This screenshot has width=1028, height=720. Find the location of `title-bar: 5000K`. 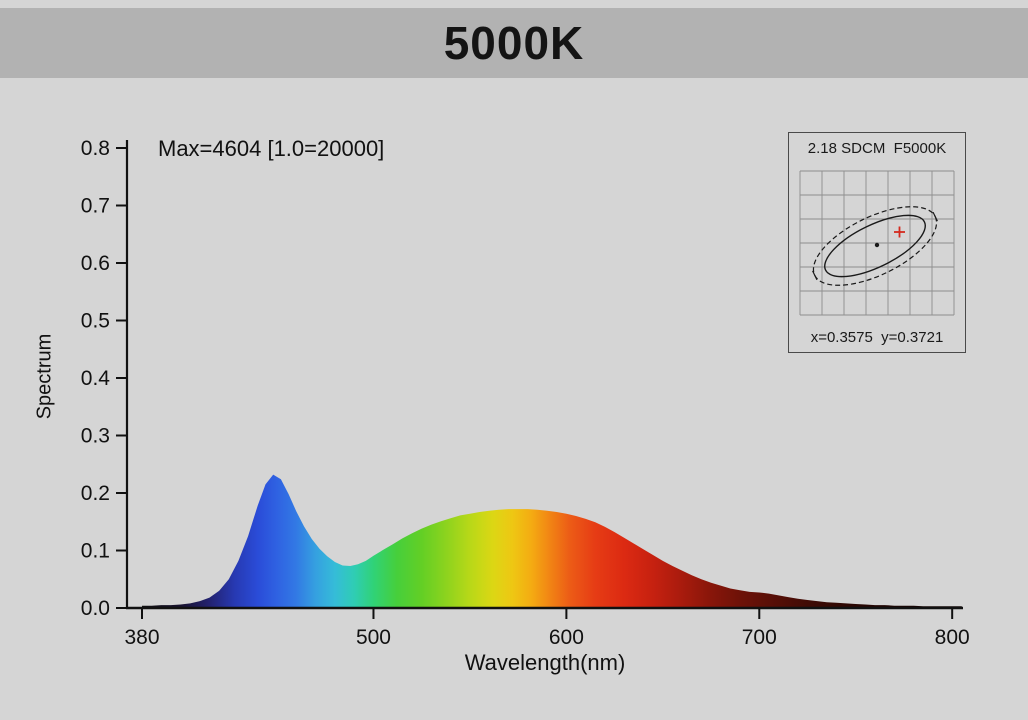

title-bar: 5000K is located at coordinates (514, 43).